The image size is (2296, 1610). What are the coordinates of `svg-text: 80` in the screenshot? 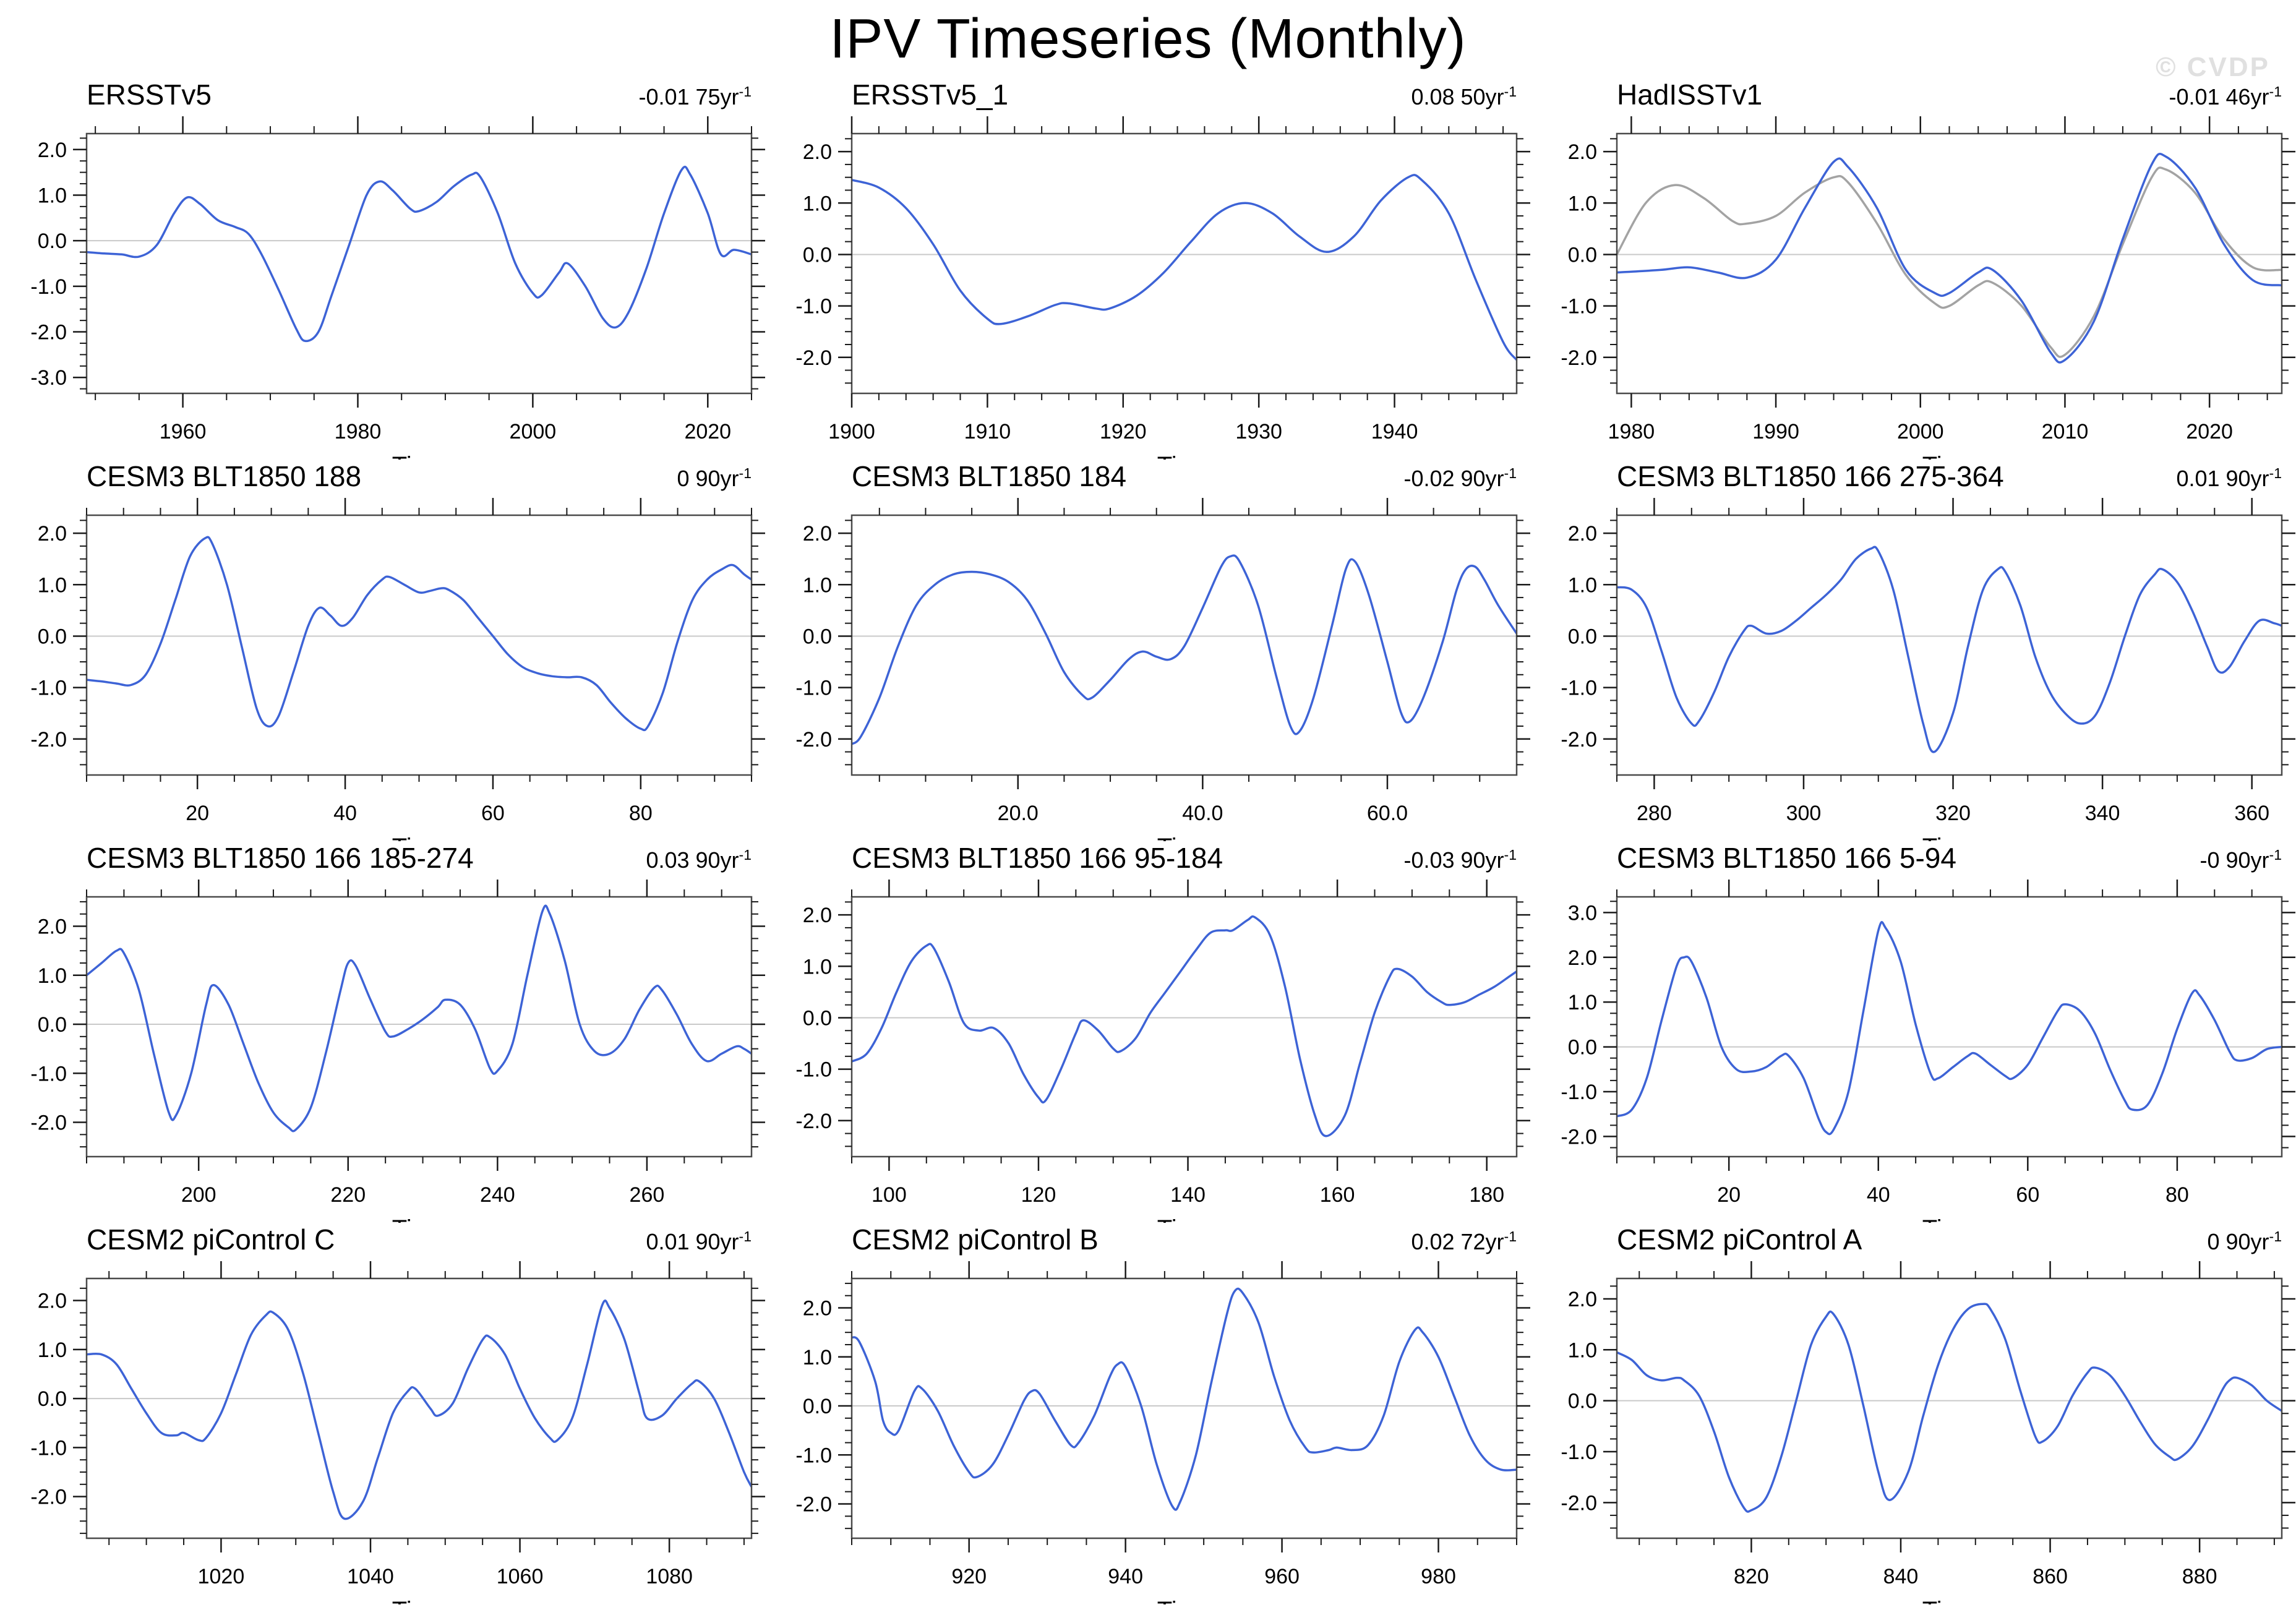 It's located at (641, 813).